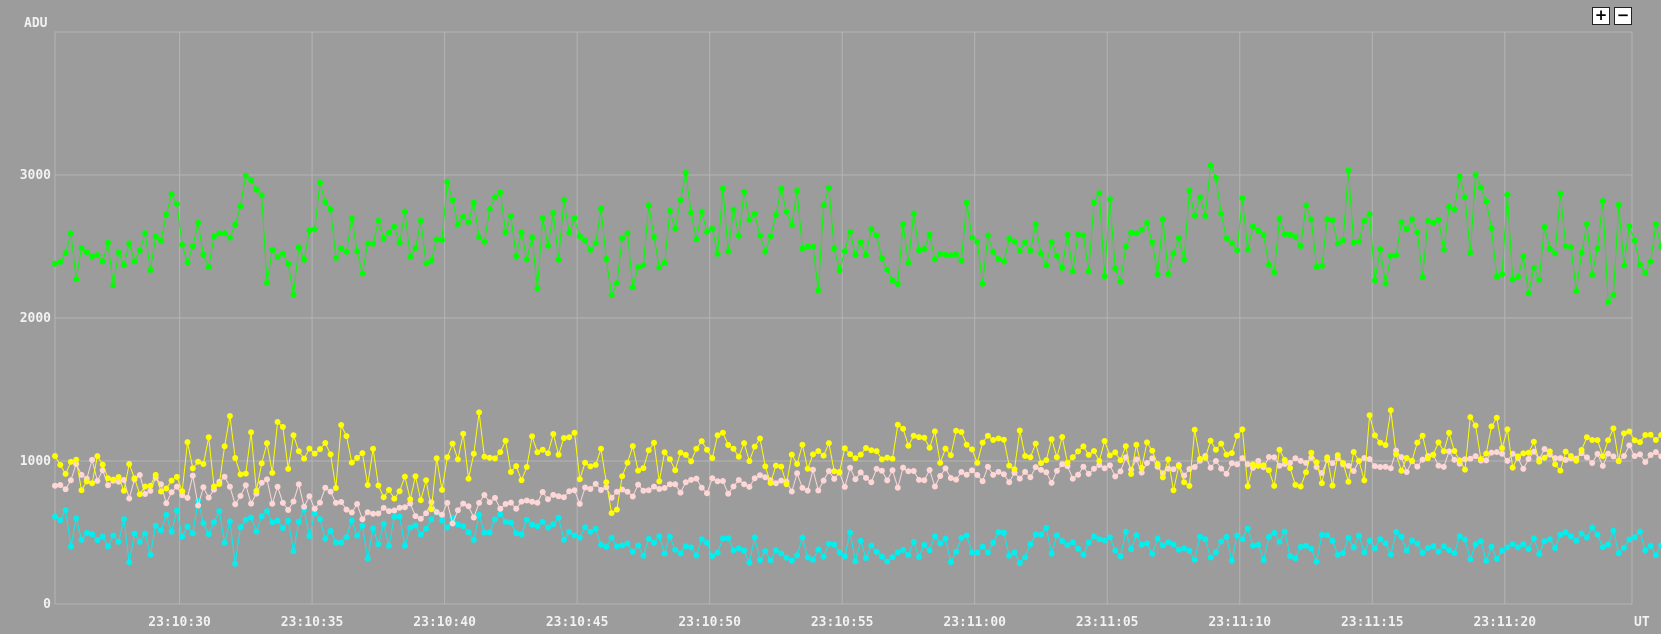 The width and height of the screenshot is (1661, 634). What do you see at coordinates (47, 604) in the screenshot?
I see `y-tick-label: 0` at bounding box center [47, 604].